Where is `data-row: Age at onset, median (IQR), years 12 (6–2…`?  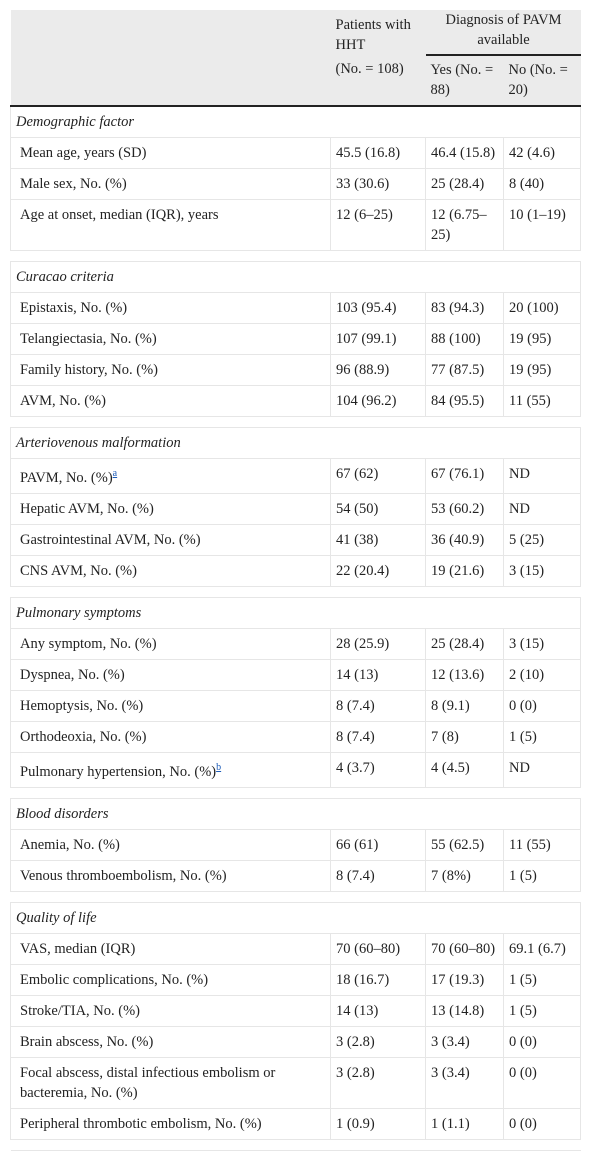 data-row: Age at onset, median (IQR), years 12 (6–2… is located at coordinates (296, 225).